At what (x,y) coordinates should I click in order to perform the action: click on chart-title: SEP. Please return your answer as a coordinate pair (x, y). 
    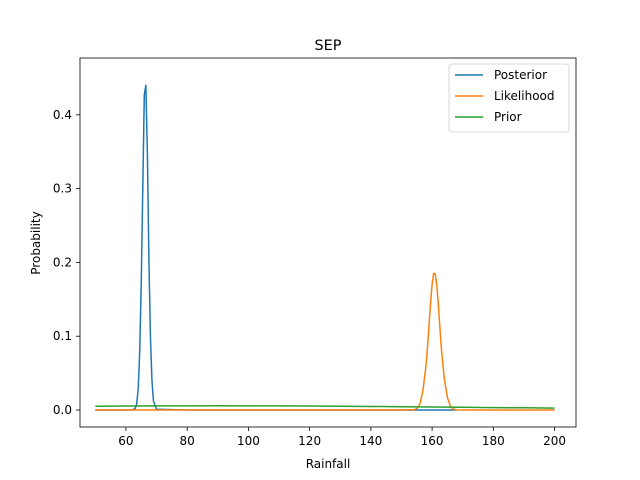
    Looking at the image, I should click on (328, 46).